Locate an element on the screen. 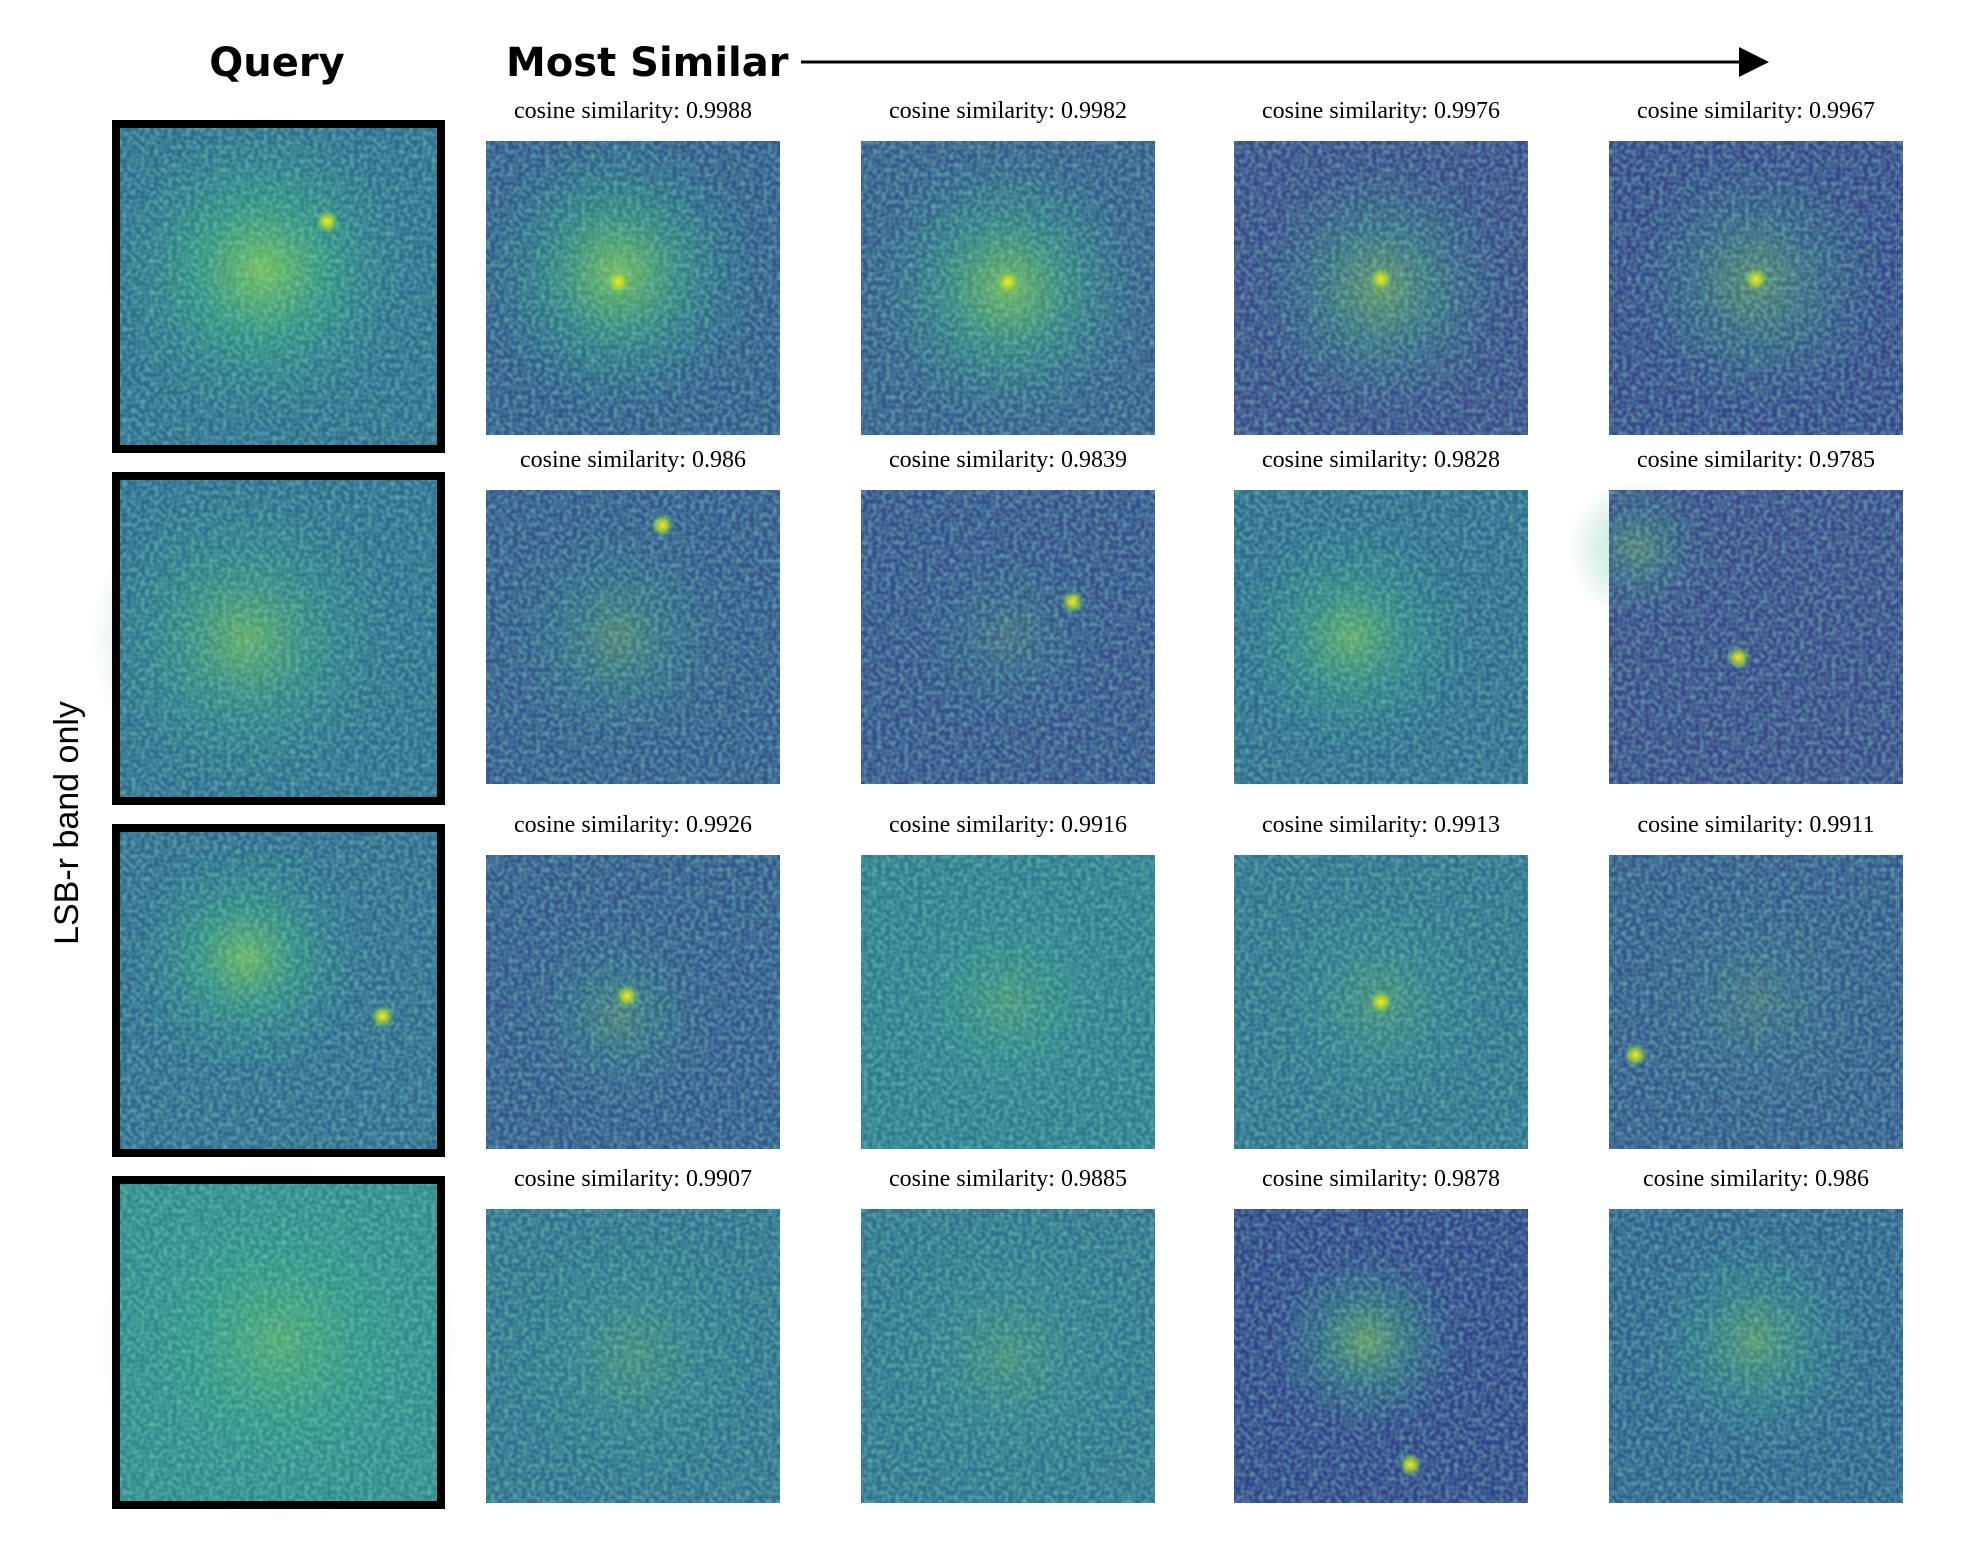 Image resolution: width=1962 pixels, height=1552 pixels. similarity-caption: cosine similarity: 0.9828 is located at coordinates (1381, 460).